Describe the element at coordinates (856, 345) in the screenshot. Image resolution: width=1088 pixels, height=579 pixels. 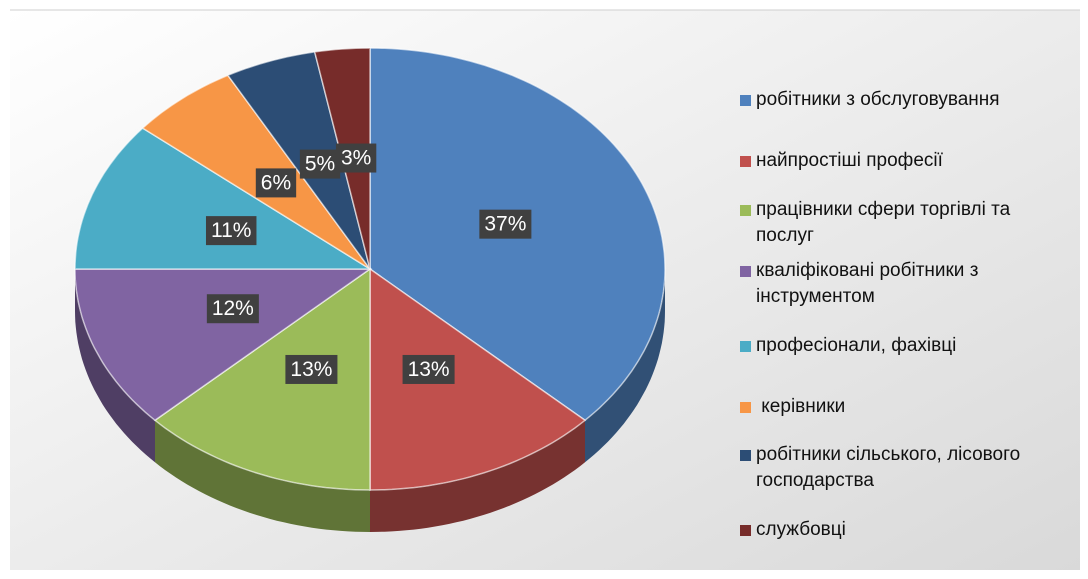
I see `legend-label: професіонали, фахівці` at that location.